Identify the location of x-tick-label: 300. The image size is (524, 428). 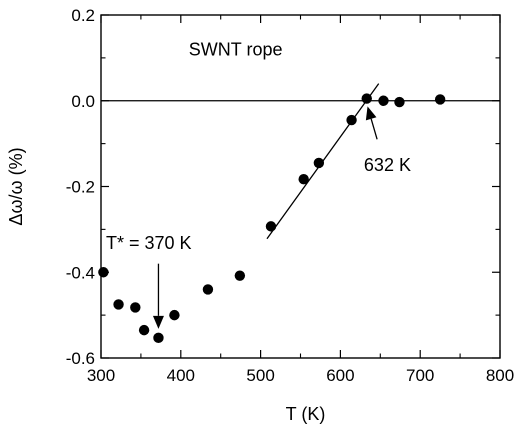
(101, 375).